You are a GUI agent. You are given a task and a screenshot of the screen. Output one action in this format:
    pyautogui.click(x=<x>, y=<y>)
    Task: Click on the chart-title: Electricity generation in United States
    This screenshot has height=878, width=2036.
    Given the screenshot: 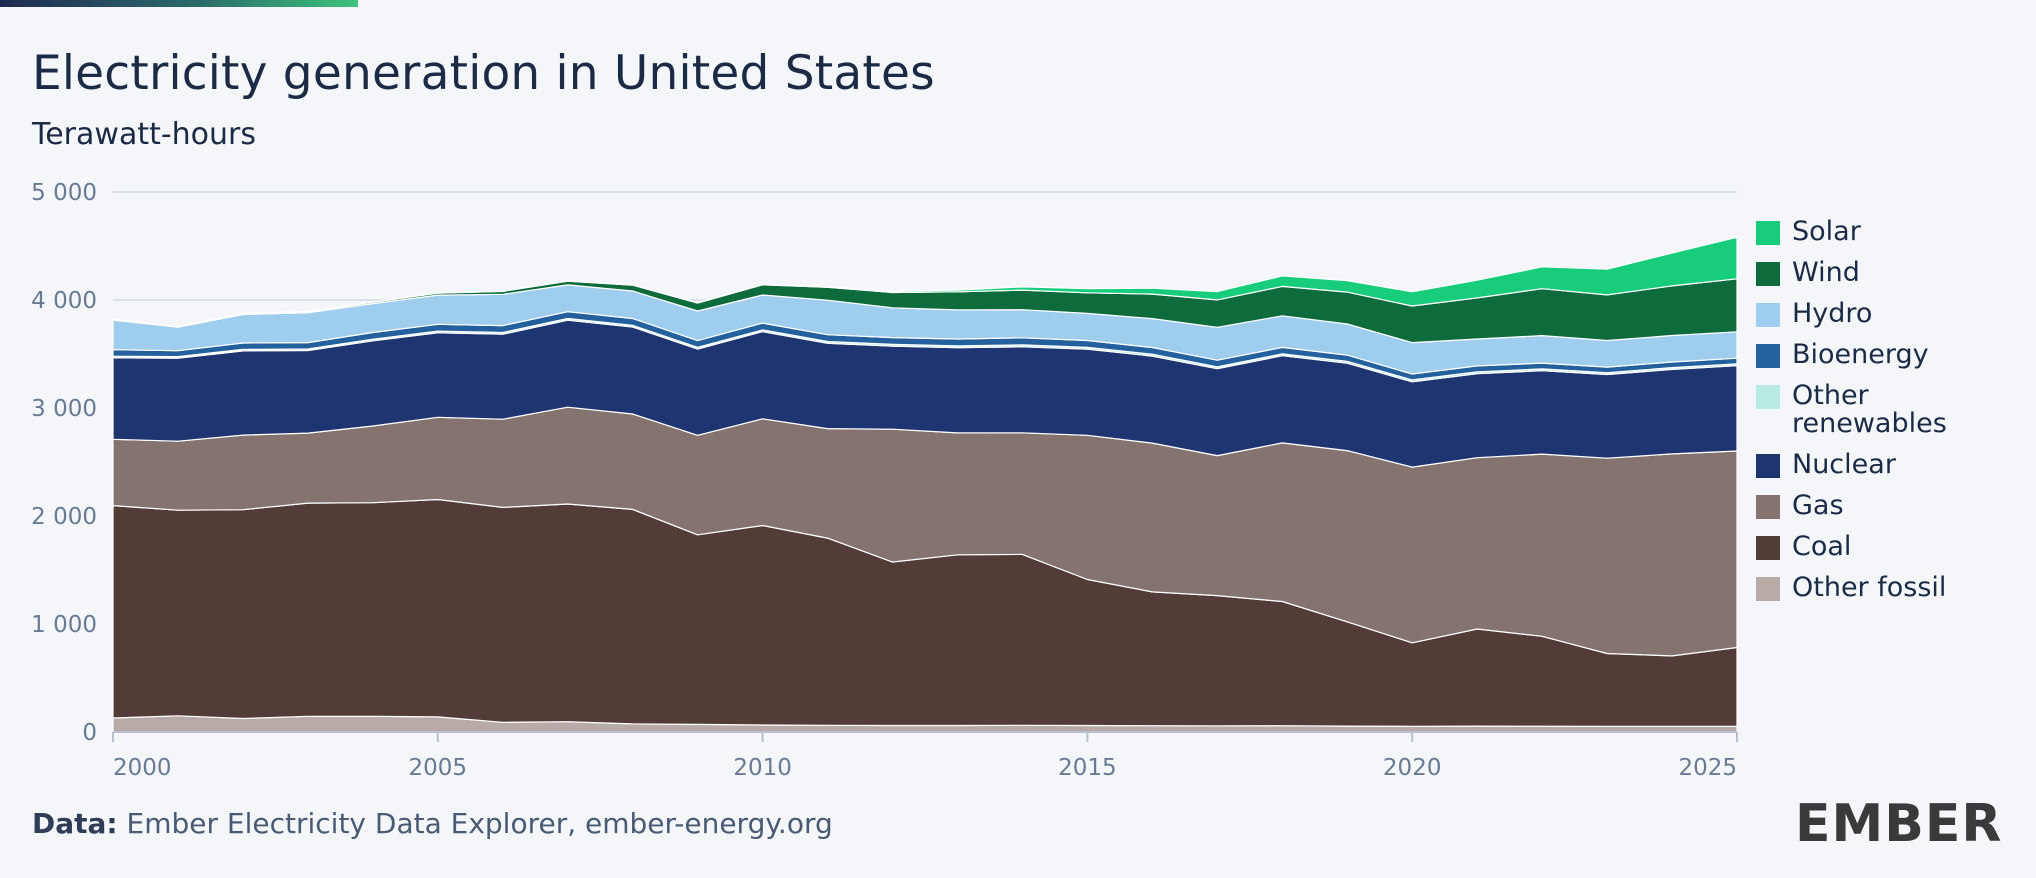 What is the action you would take?
    pyautogui.click(x=483, y=73)
    